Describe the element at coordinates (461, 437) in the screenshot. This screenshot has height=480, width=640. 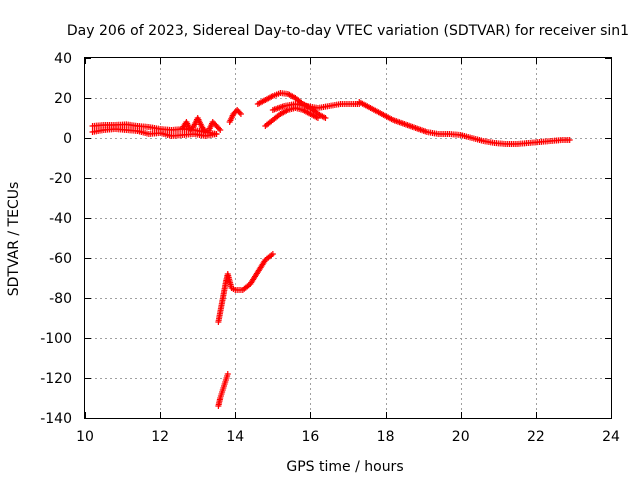
I see `x-tick-label: 20` at that location.